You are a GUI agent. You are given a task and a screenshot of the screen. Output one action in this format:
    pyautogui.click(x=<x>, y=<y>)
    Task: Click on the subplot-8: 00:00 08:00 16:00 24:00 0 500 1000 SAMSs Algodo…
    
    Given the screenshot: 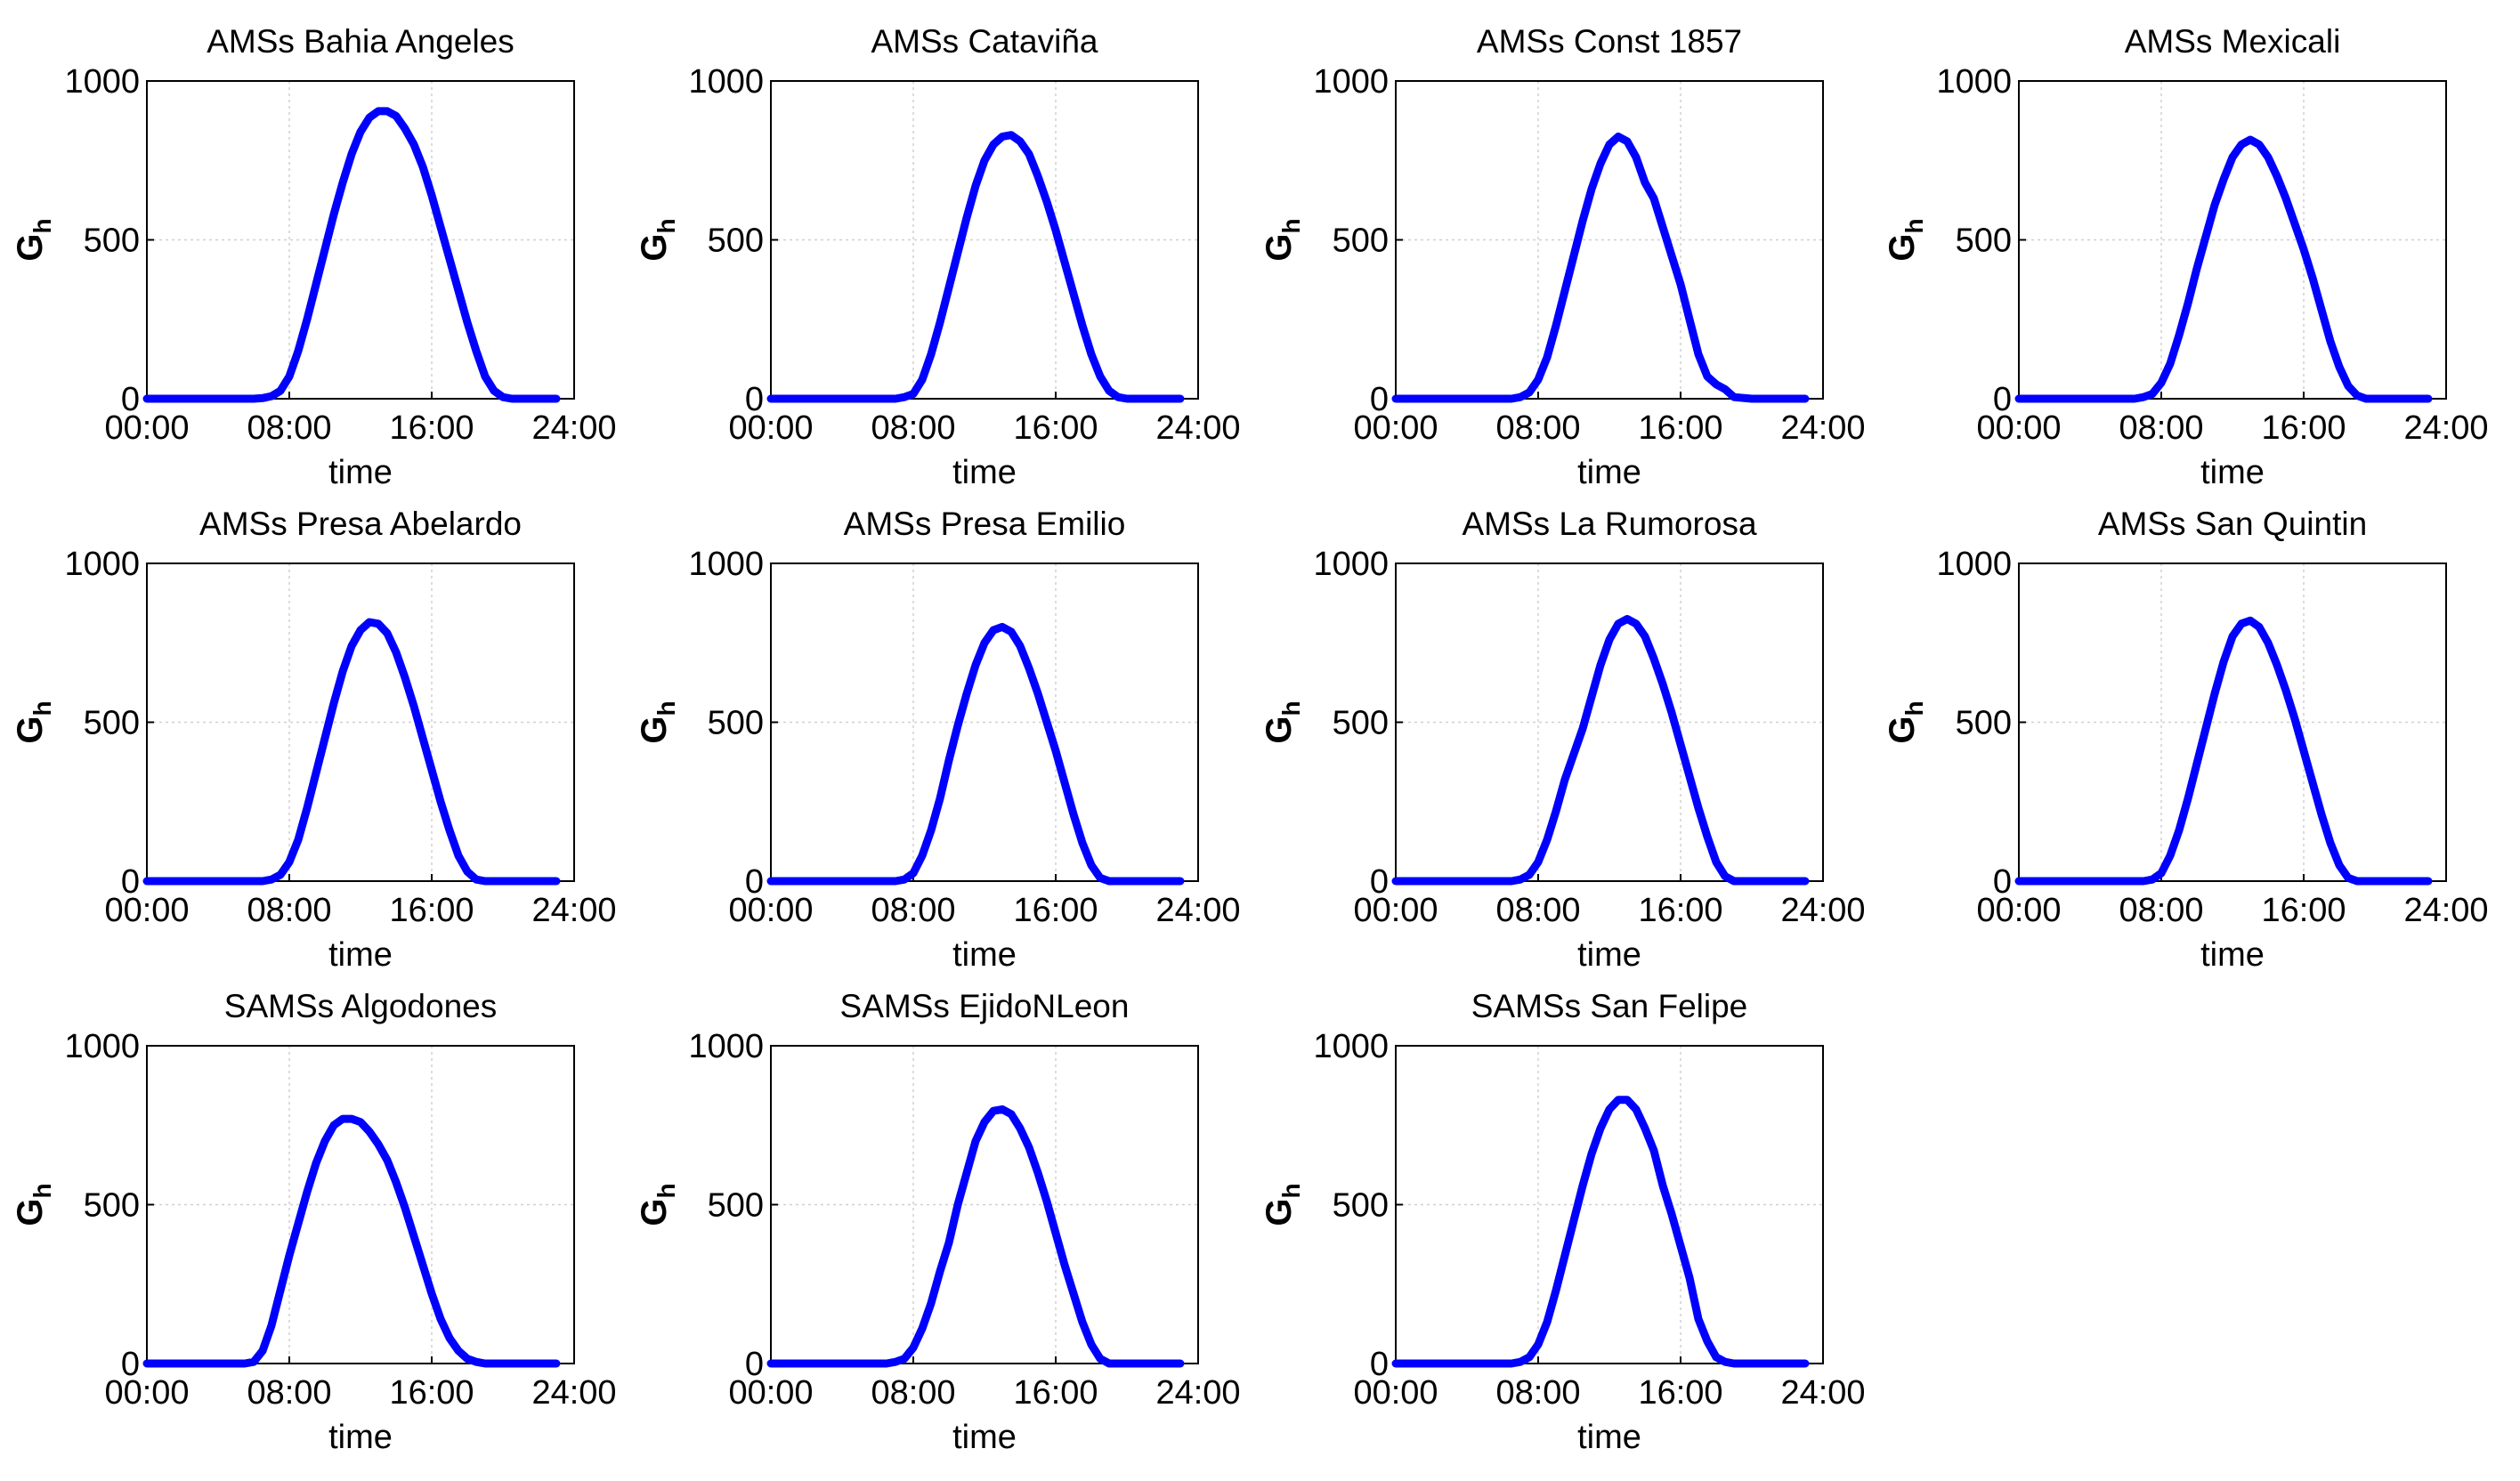 What is the action you would take?
    pyautogui.click(x=314, y=1222)
    